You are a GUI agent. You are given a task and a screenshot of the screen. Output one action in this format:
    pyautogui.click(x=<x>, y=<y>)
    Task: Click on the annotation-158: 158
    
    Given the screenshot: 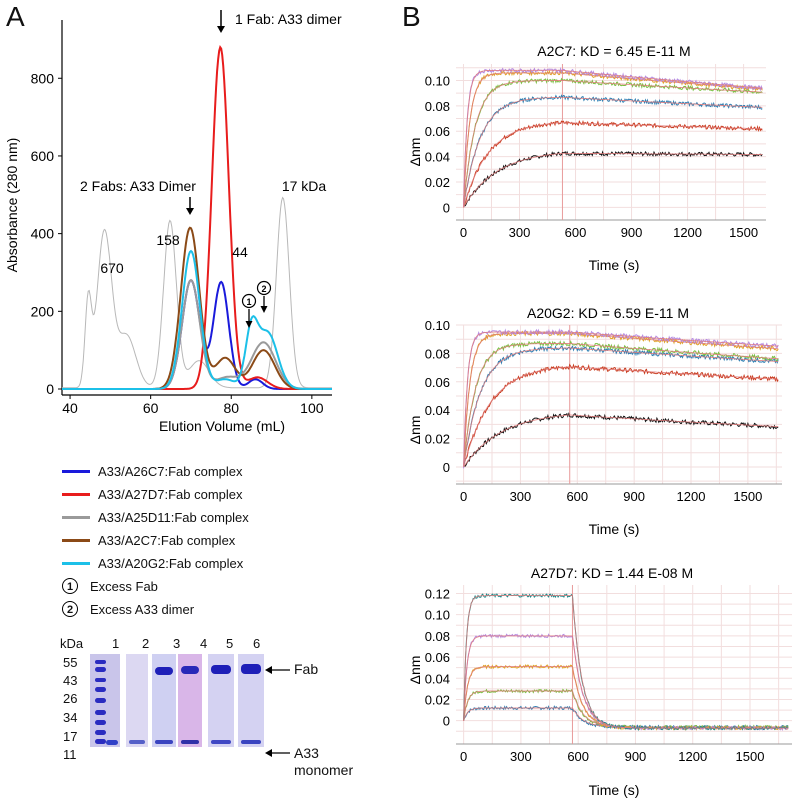 What is the action you would take?
    pyautogui.click(x=168, y=240)
    